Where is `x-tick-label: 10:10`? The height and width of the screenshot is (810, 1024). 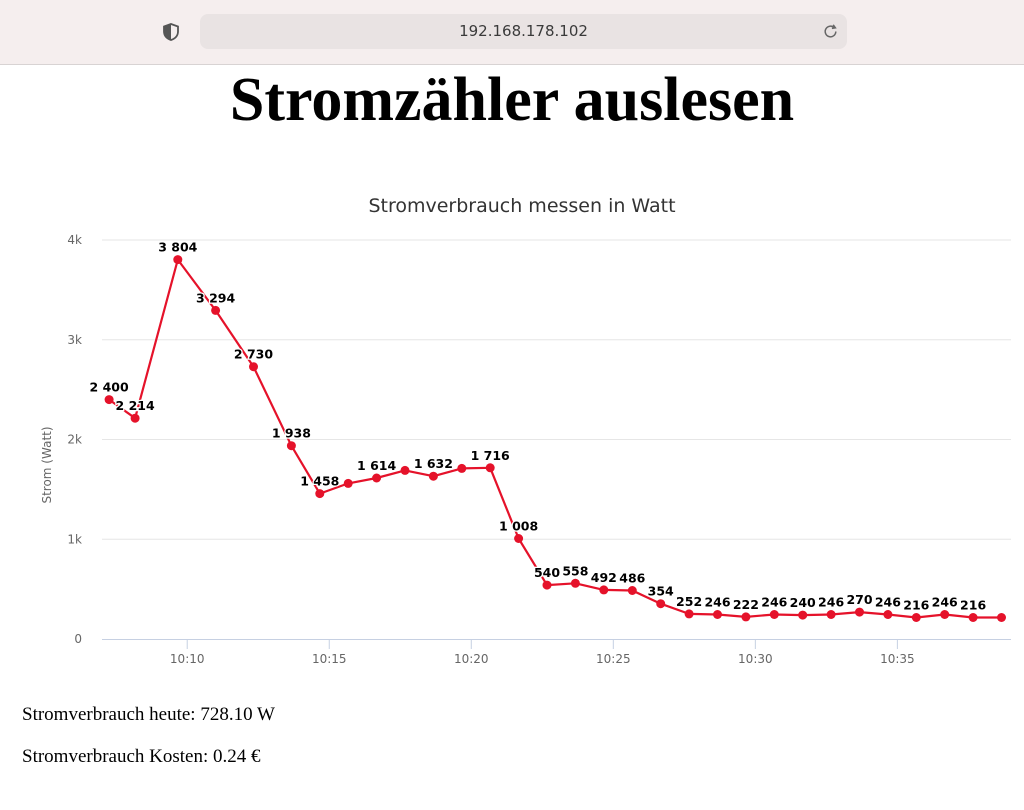
x-tick-label: 10:10 is located at coordinates (187, 659).